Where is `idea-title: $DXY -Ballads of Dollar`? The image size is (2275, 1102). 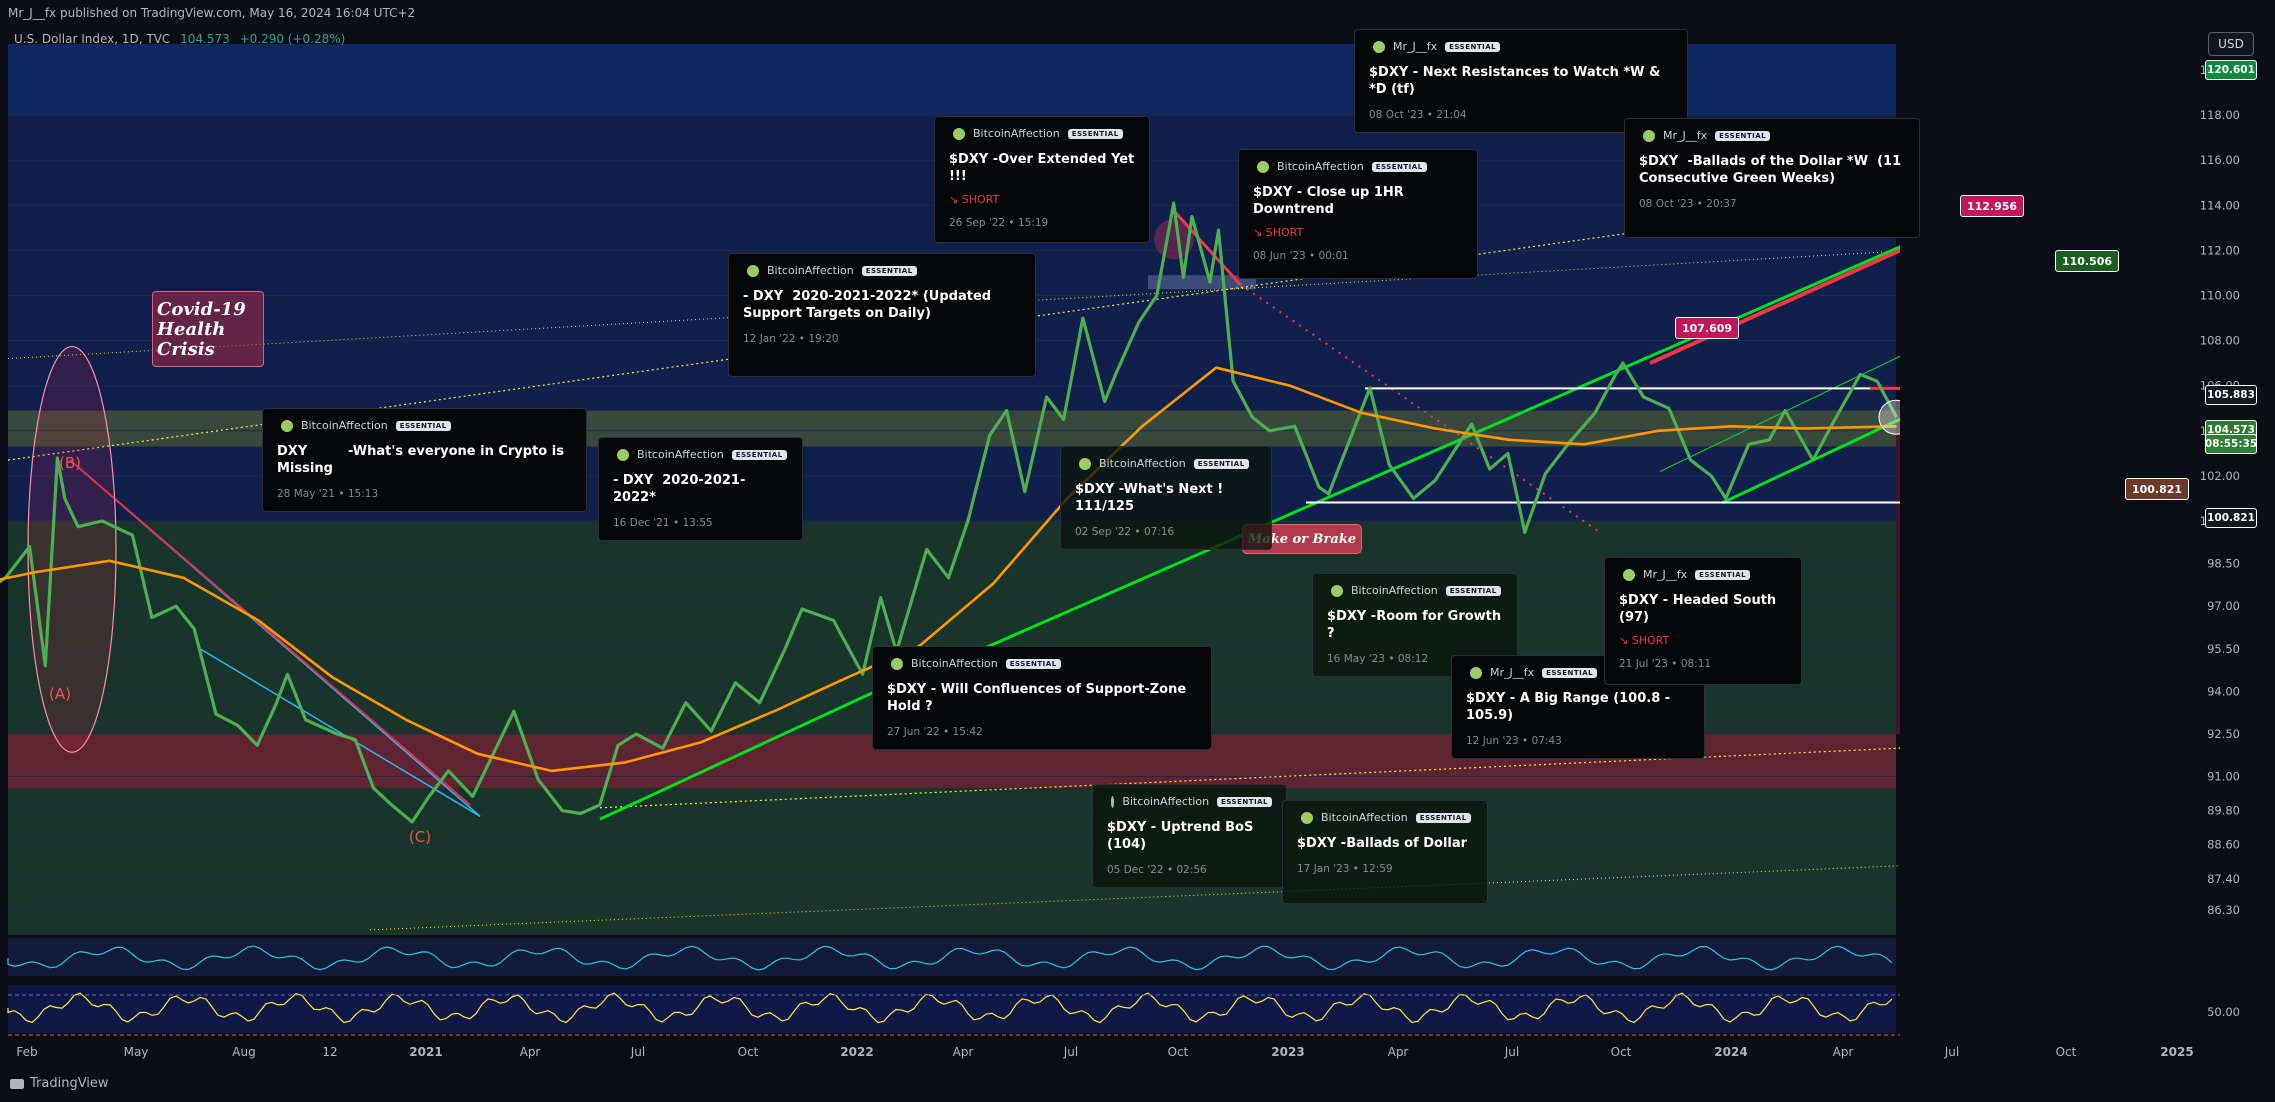
idea-title: $DXY -Ballads of Dollar is located at coordinates (1382, 843).